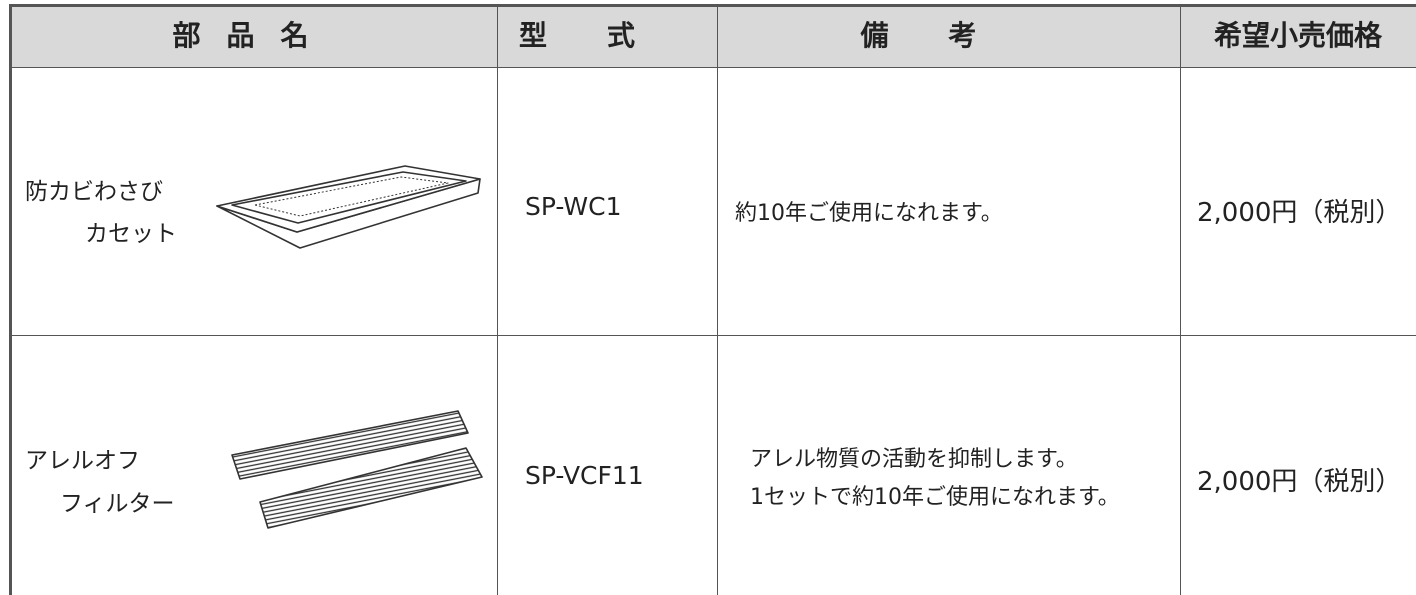  I want to click on remarks: 約10年ご使用になれます。, so click(869, 213).